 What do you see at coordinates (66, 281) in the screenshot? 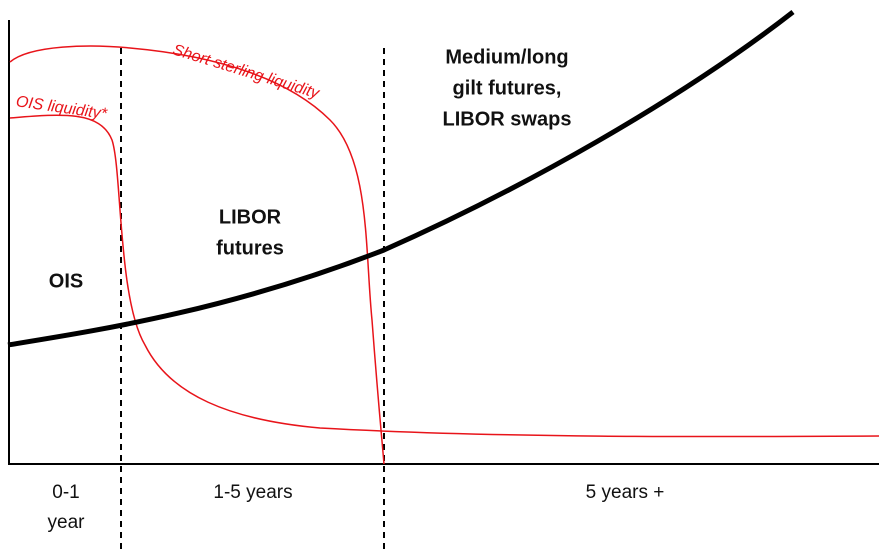
I see `region-label: OIS` at bounding box center [66, 281].